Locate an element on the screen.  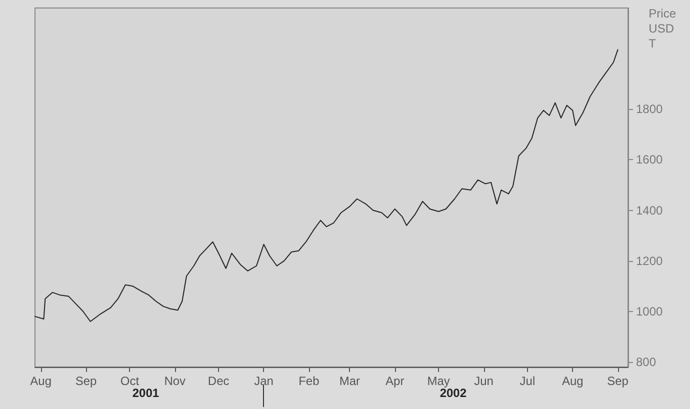
x2-tick-label: 2001 is located at coordinates (146, 393).